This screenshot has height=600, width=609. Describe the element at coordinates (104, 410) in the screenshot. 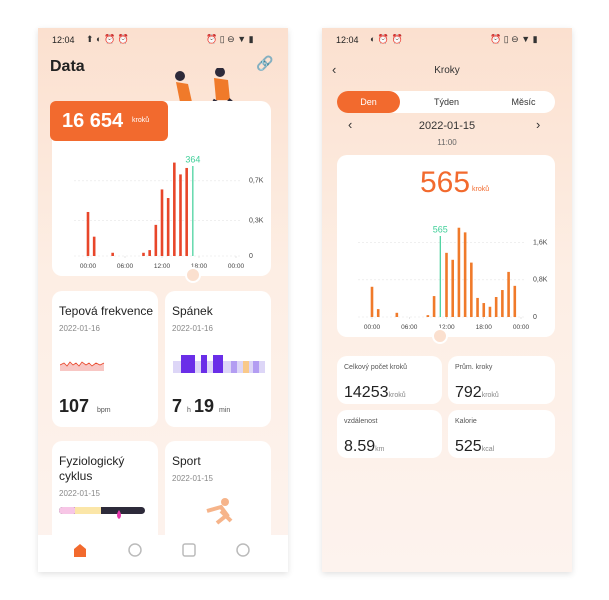

I see `heart-rate-unit: bpm` at that location.